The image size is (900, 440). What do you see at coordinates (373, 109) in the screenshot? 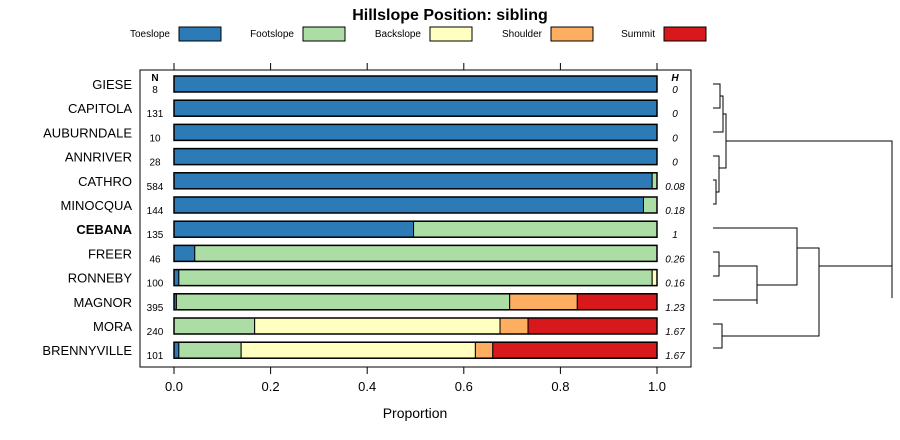
I see `bar-row: CAPITOLA 131 0` at bounding box center [373, 109].